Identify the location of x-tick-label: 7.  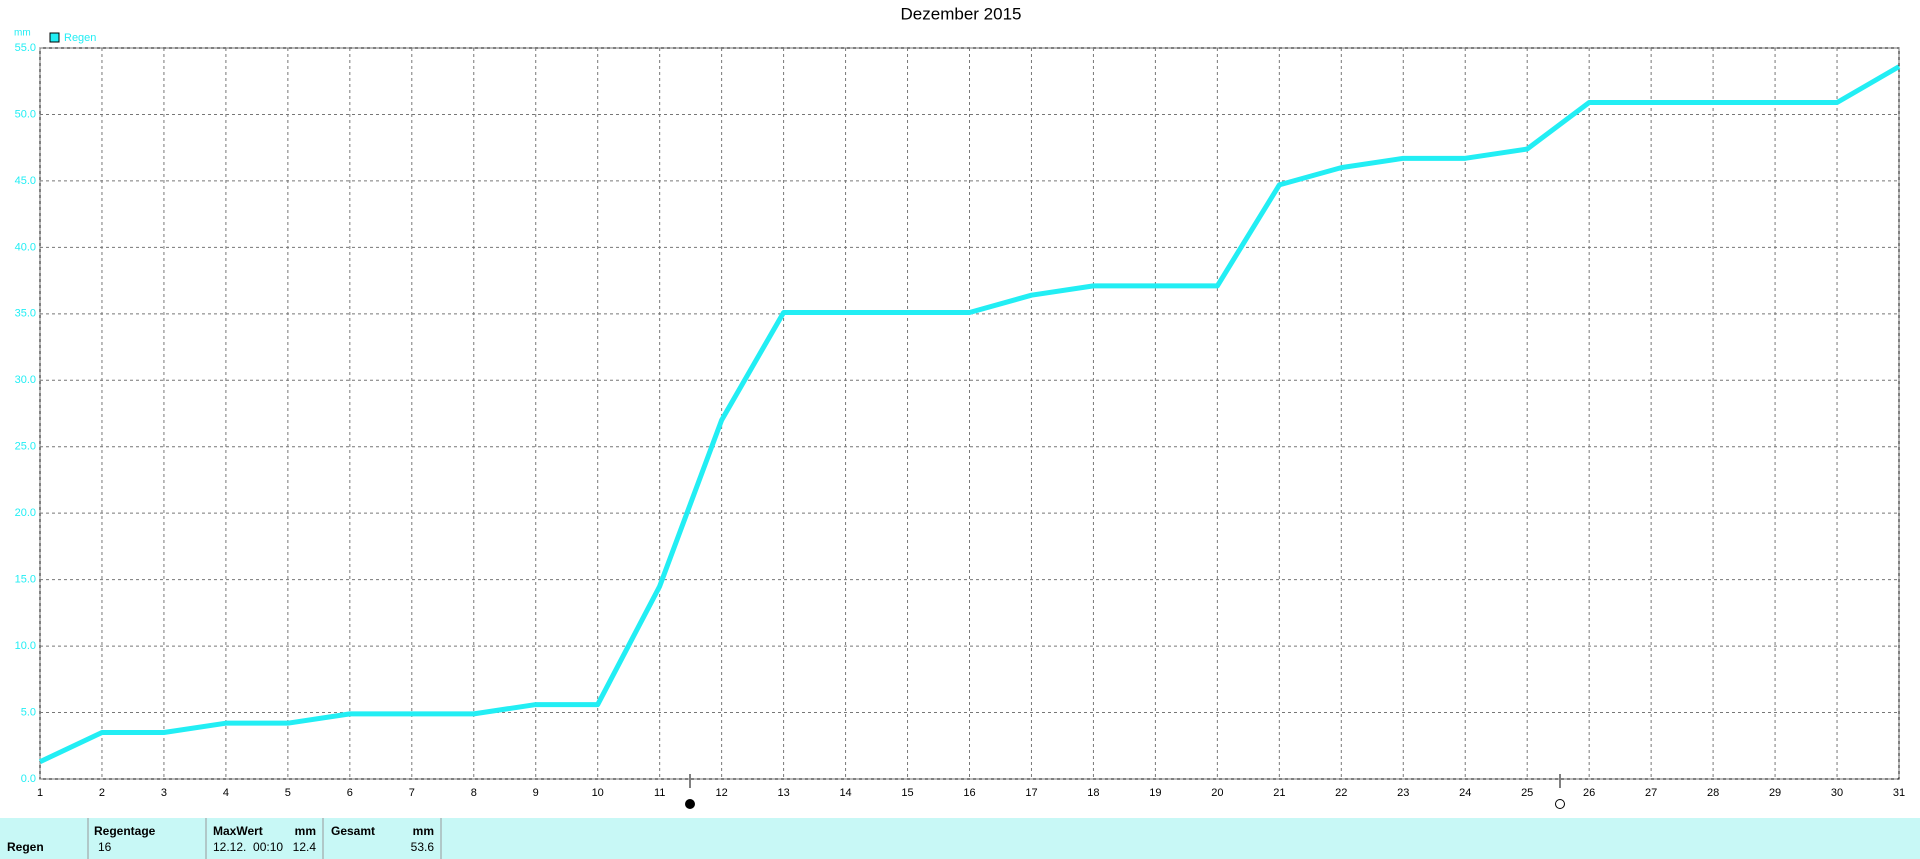
(412, 793).